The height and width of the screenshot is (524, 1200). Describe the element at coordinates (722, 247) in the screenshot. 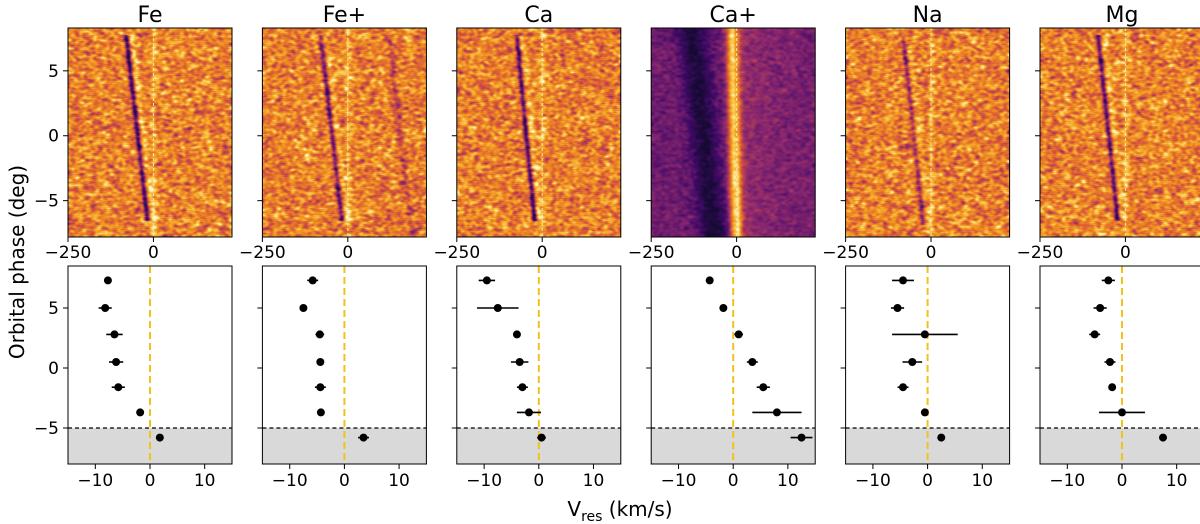

I see `panel-column-ca-plus: Ca+ −250 0 −10 0 10` at that location.